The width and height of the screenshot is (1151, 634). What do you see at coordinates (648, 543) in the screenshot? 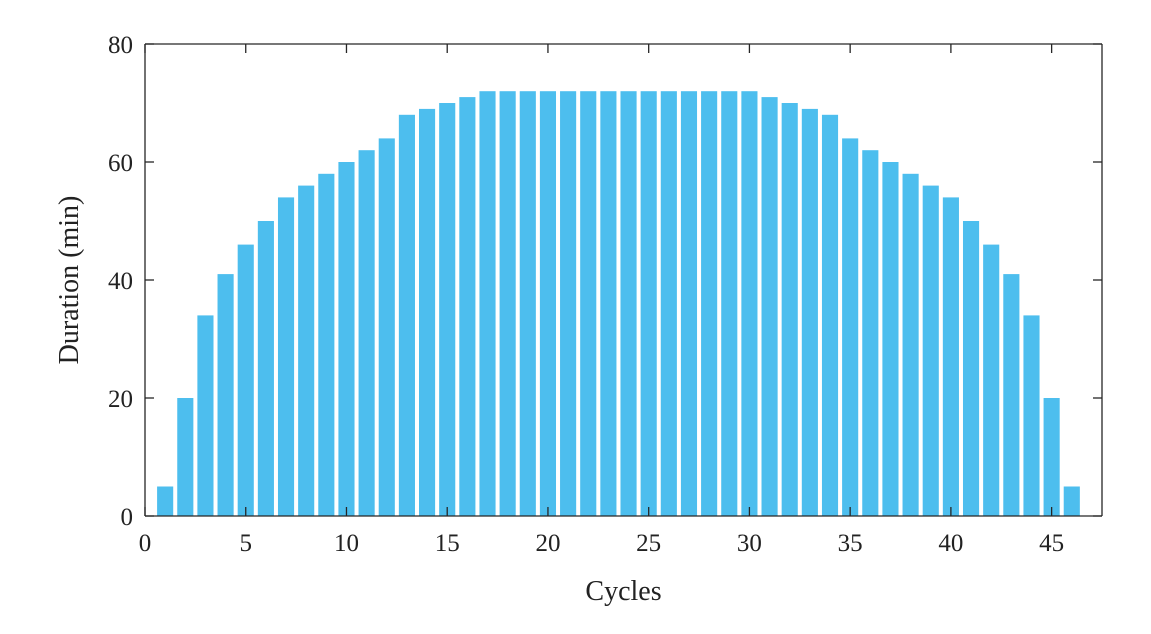
I see `x-tick-label: 25` at bounding box center [648, 543].